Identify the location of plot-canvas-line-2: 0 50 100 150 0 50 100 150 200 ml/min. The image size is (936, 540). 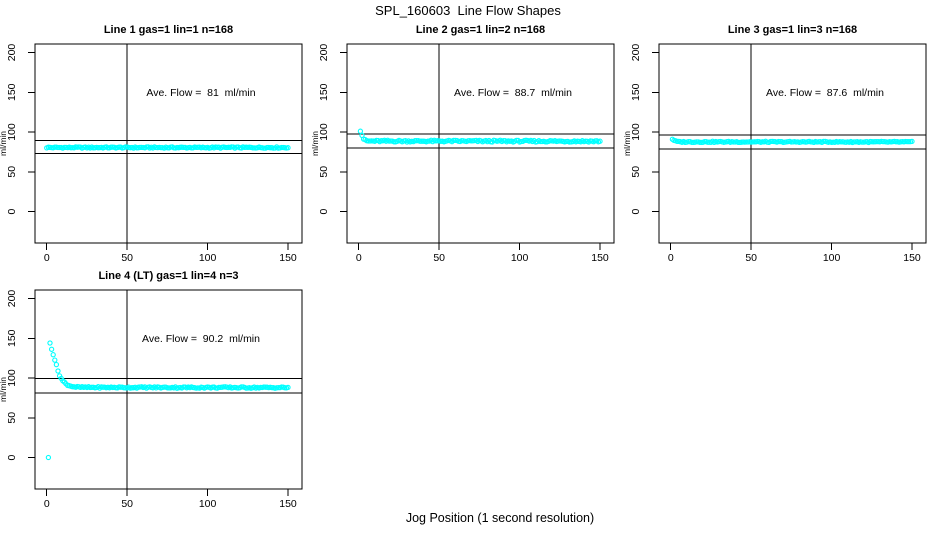
(463, 153).